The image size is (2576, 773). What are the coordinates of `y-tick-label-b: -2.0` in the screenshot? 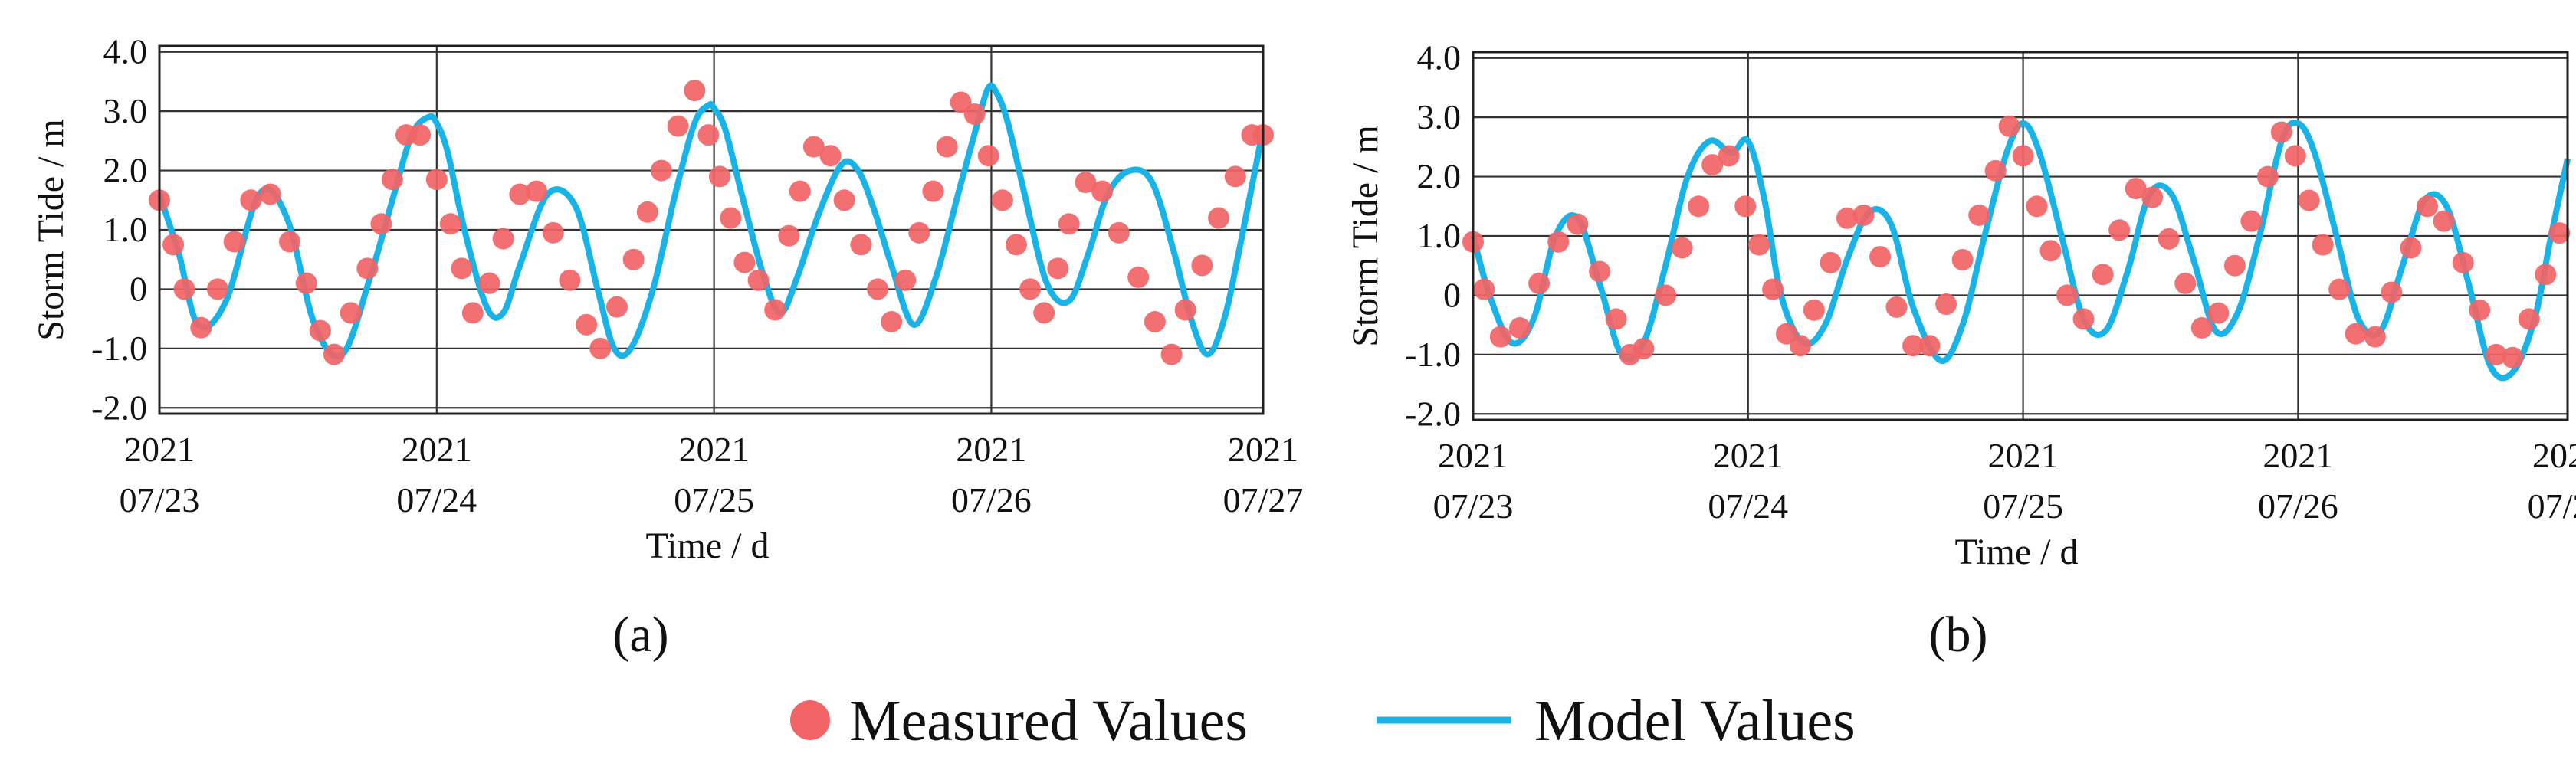 It's located at (1433, 414).